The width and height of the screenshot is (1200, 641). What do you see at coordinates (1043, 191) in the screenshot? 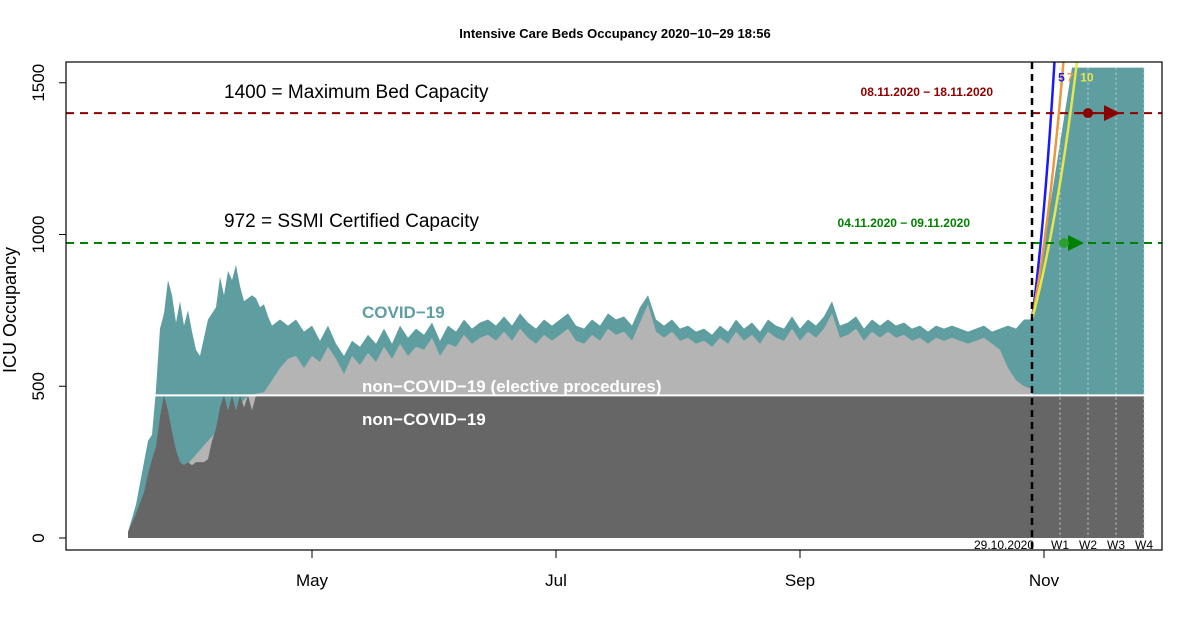
I see `forecast-curve-5-days` at bounding box center [1043, 191].